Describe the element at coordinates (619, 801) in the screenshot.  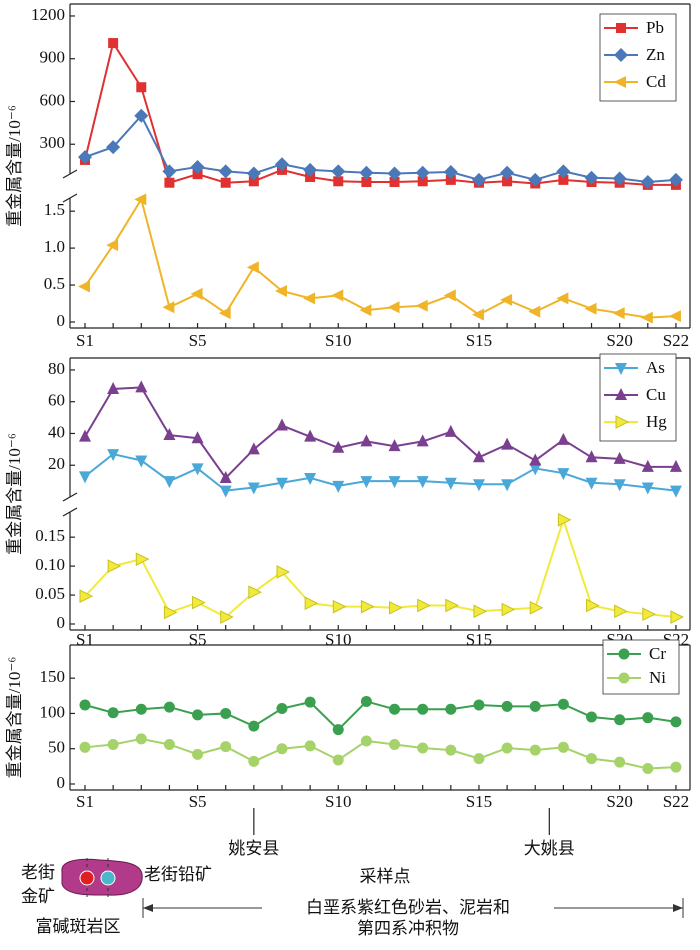
I see `x-tick-label: S20` at that location.